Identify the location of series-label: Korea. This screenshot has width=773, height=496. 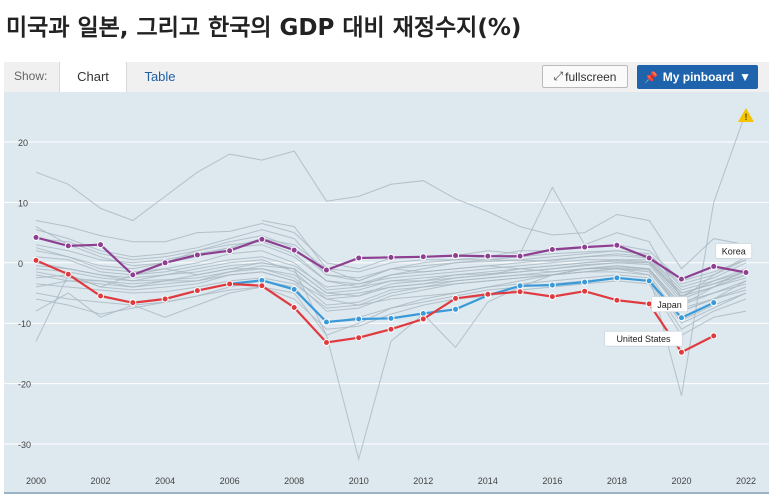
(734, 251).